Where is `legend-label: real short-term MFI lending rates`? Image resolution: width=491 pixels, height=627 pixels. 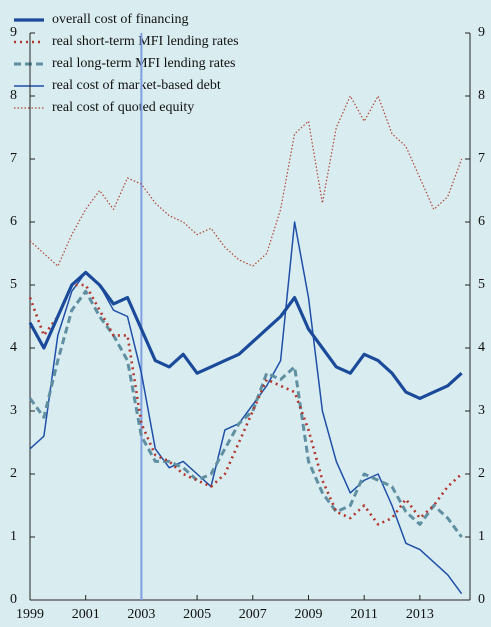 legend-label: real short-term MFI lending rates is located at coordinates (145, 41).